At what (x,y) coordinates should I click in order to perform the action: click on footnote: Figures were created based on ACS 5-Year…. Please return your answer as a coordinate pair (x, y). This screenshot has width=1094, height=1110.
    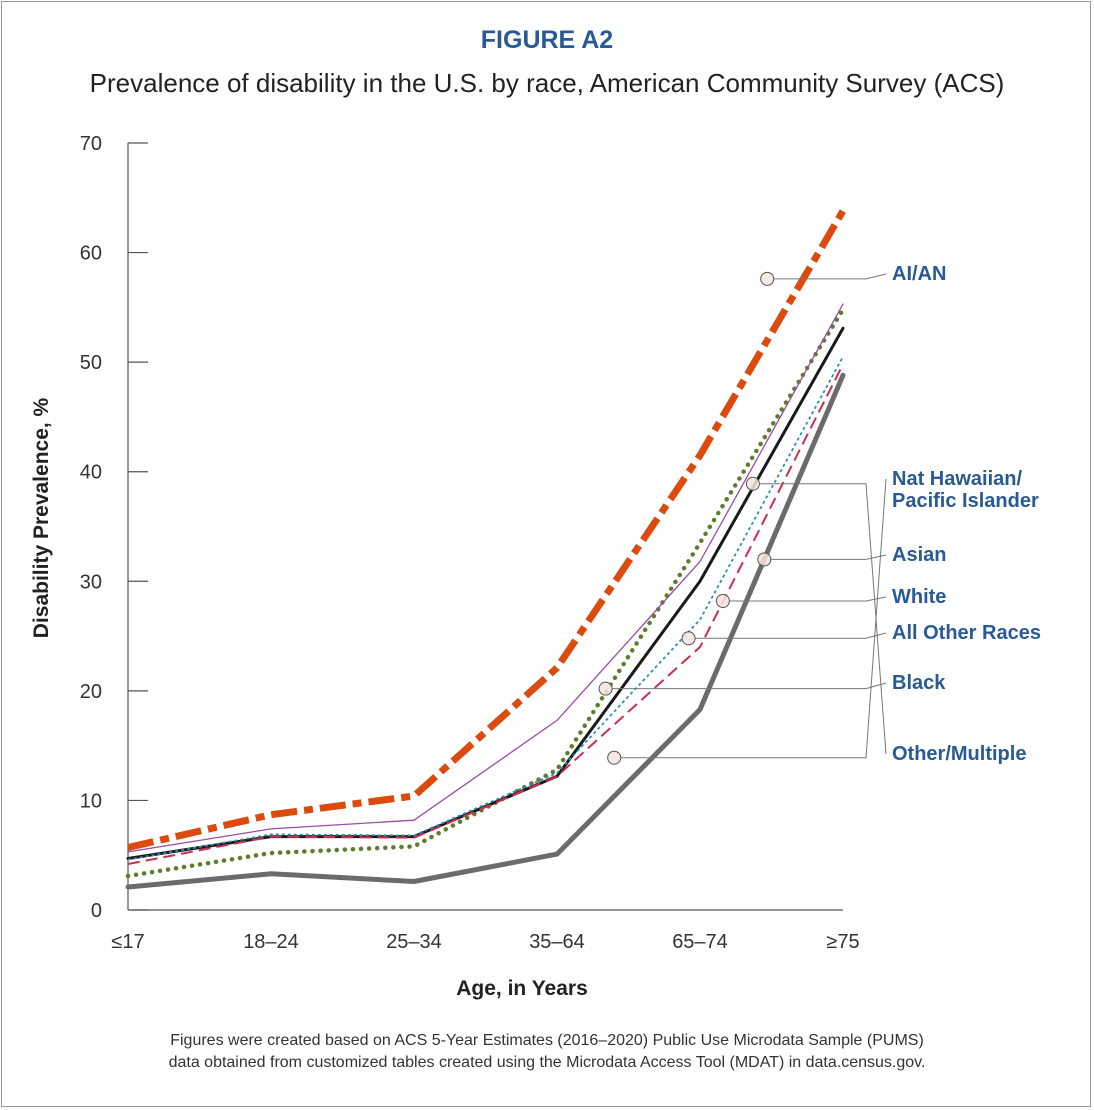
    Looking at the image, I should click on (547, 1052).